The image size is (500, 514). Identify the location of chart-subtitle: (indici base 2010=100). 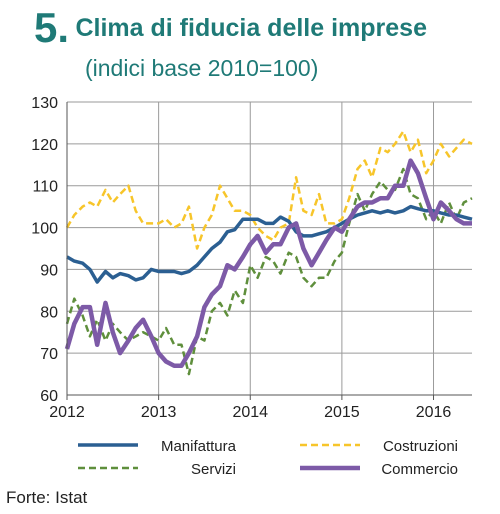
(202, 68).